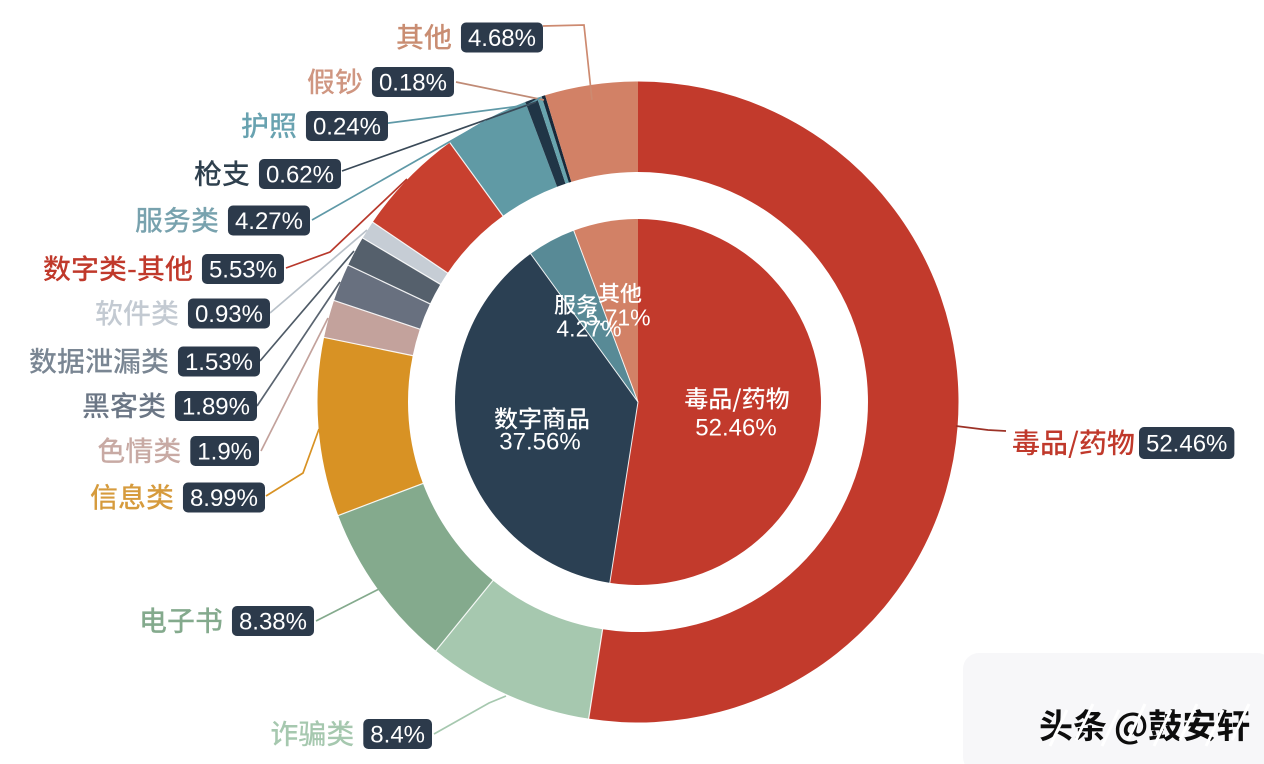 This screenshot has width=1264, height=764. I want to click on svg-text: 8.38%, so click(273, 622).